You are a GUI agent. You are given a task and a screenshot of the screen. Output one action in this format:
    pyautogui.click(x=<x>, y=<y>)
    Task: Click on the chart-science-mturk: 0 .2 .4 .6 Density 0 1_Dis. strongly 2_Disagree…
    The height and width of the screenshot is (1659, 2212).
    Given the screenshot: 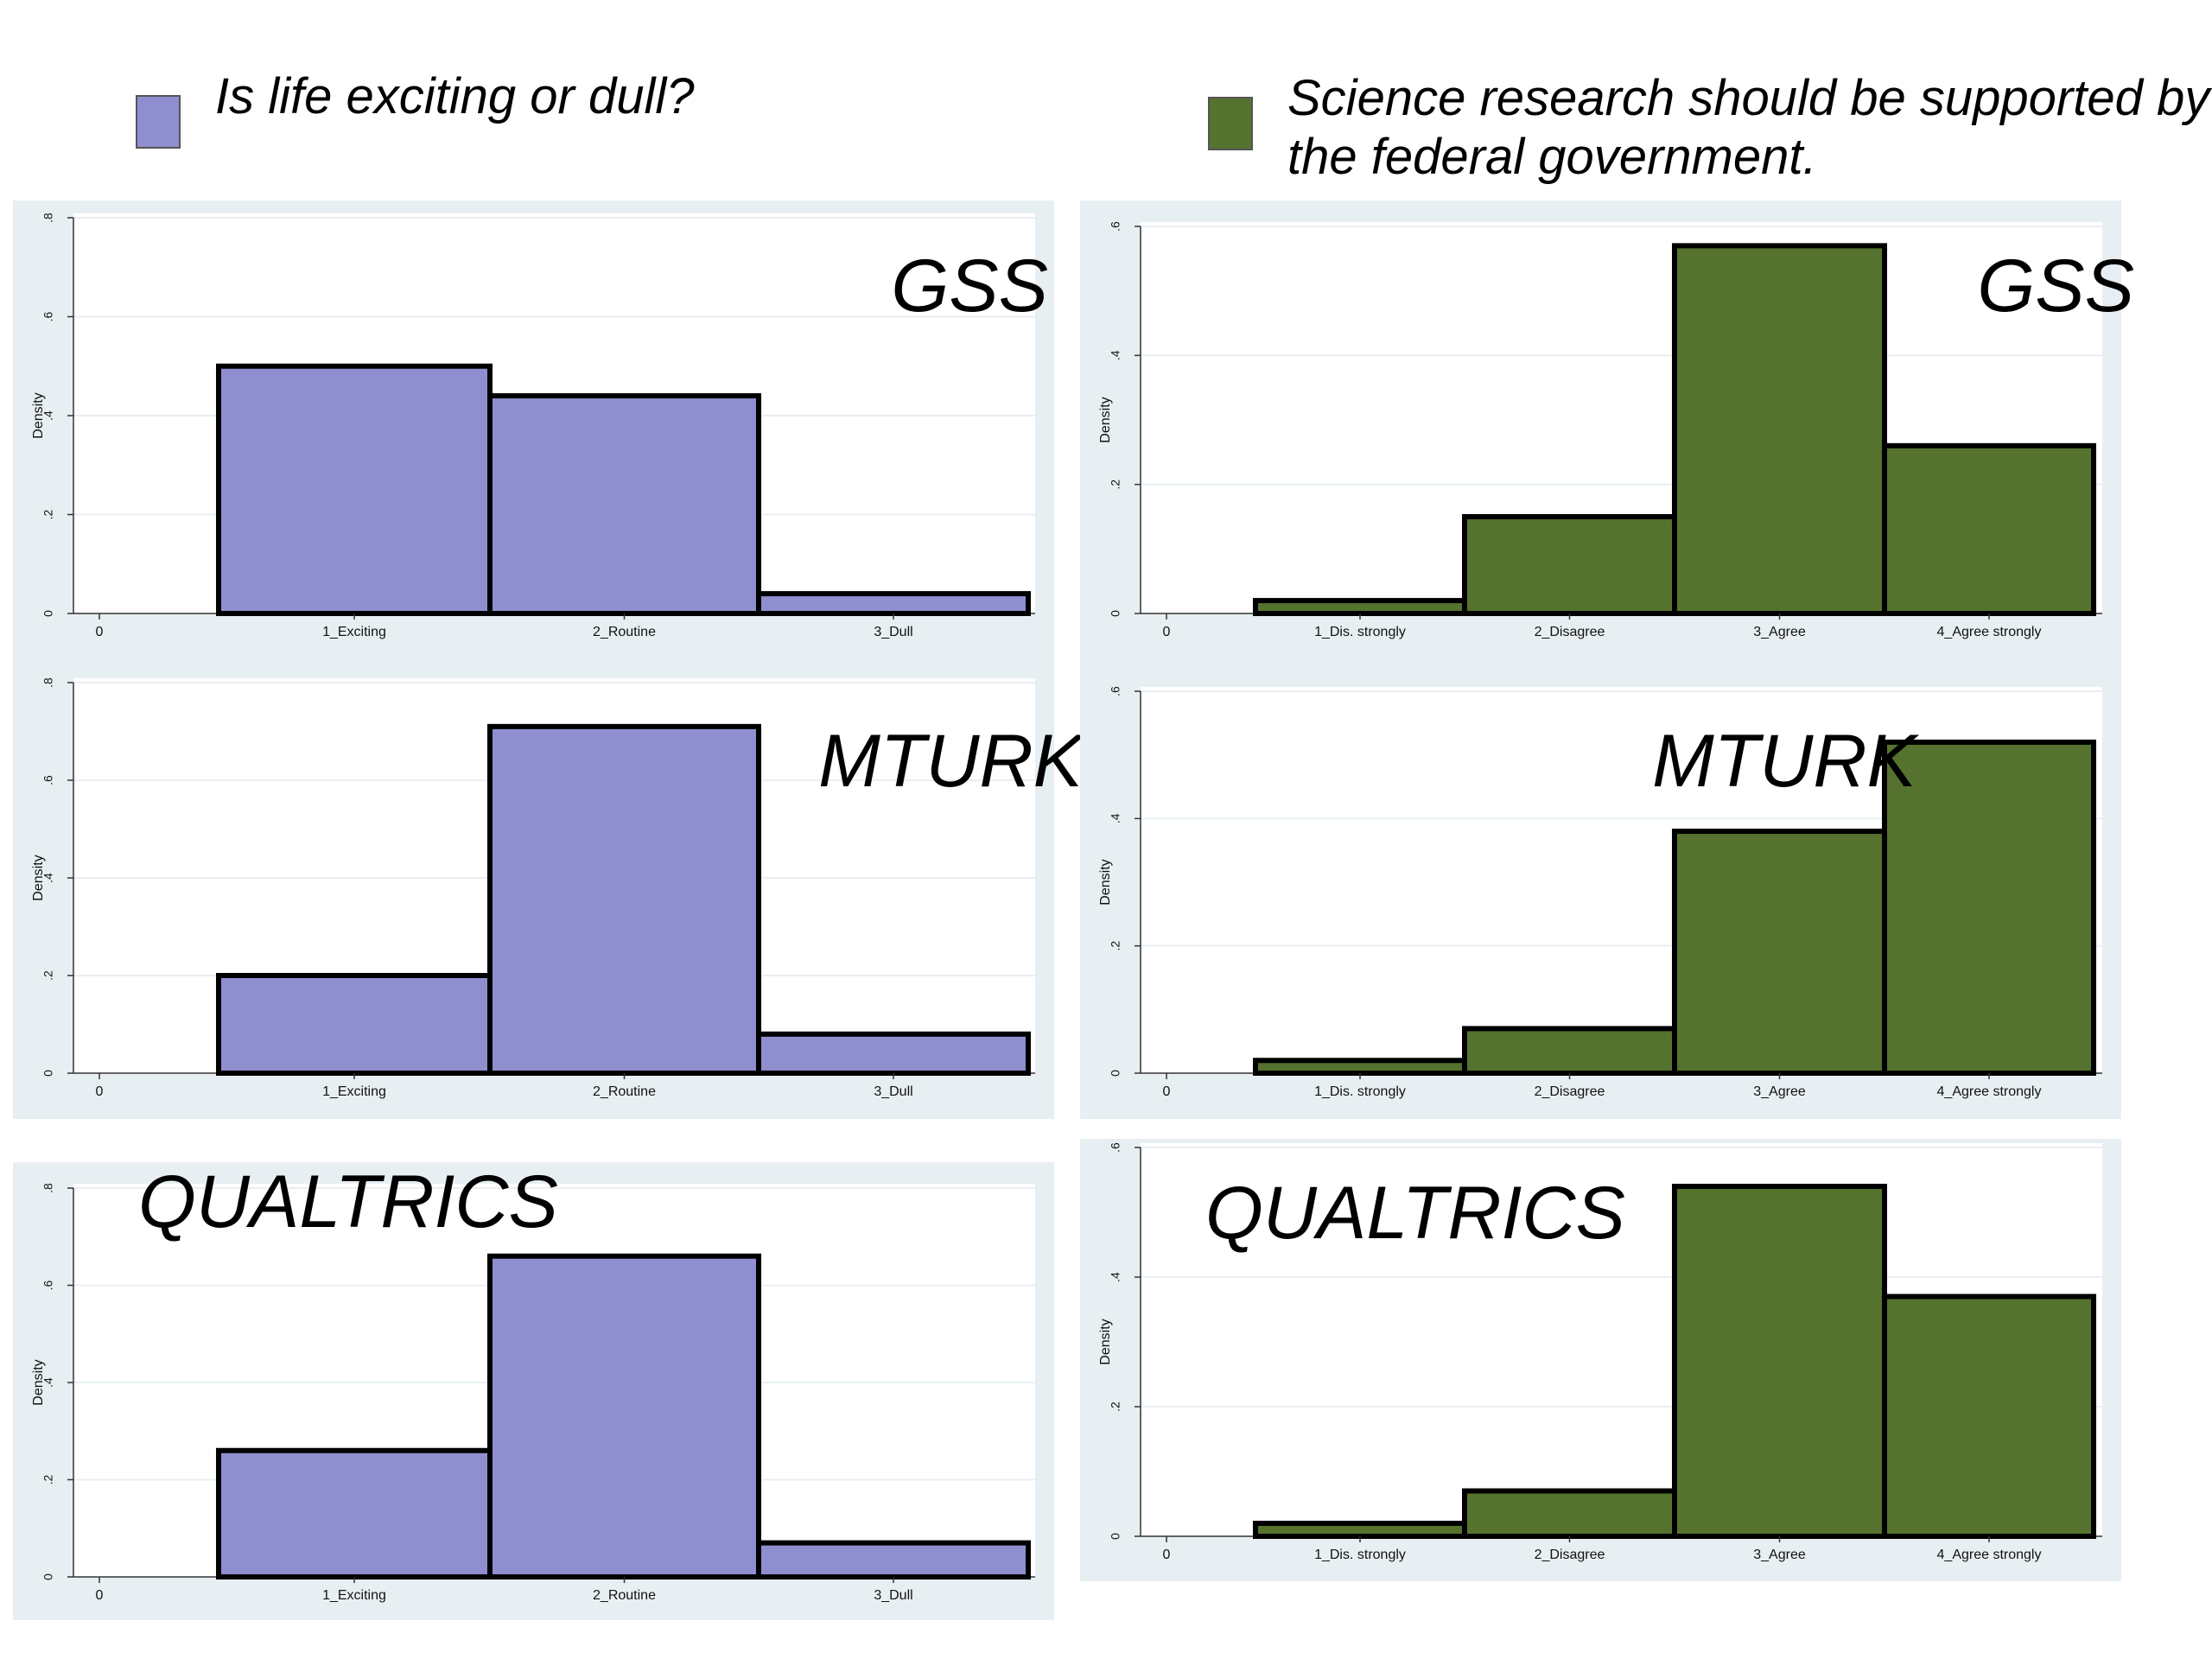 What is the action you would take?
    pyautogui.click(x=1600, y=897)
    